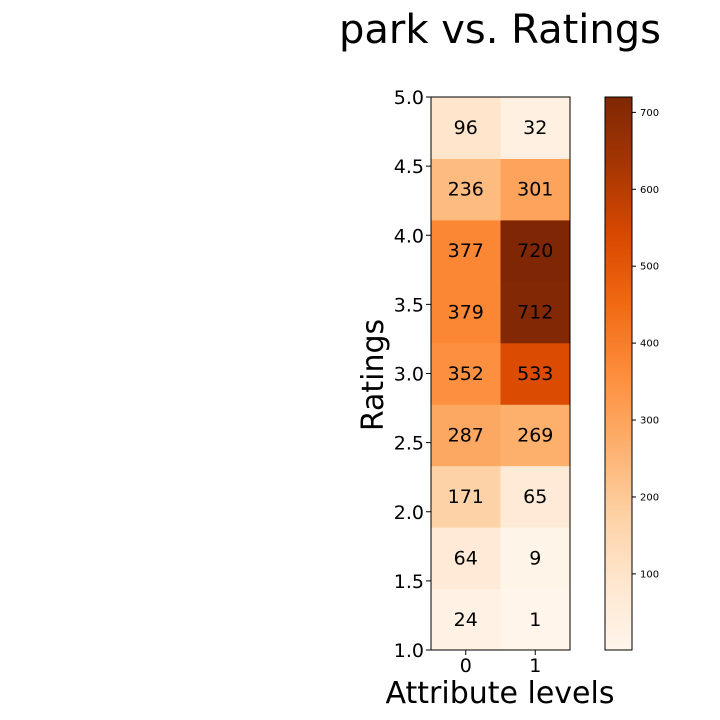 The image size is (720, 720). I want to click on cell-value-label: 287, so click(466, 435).